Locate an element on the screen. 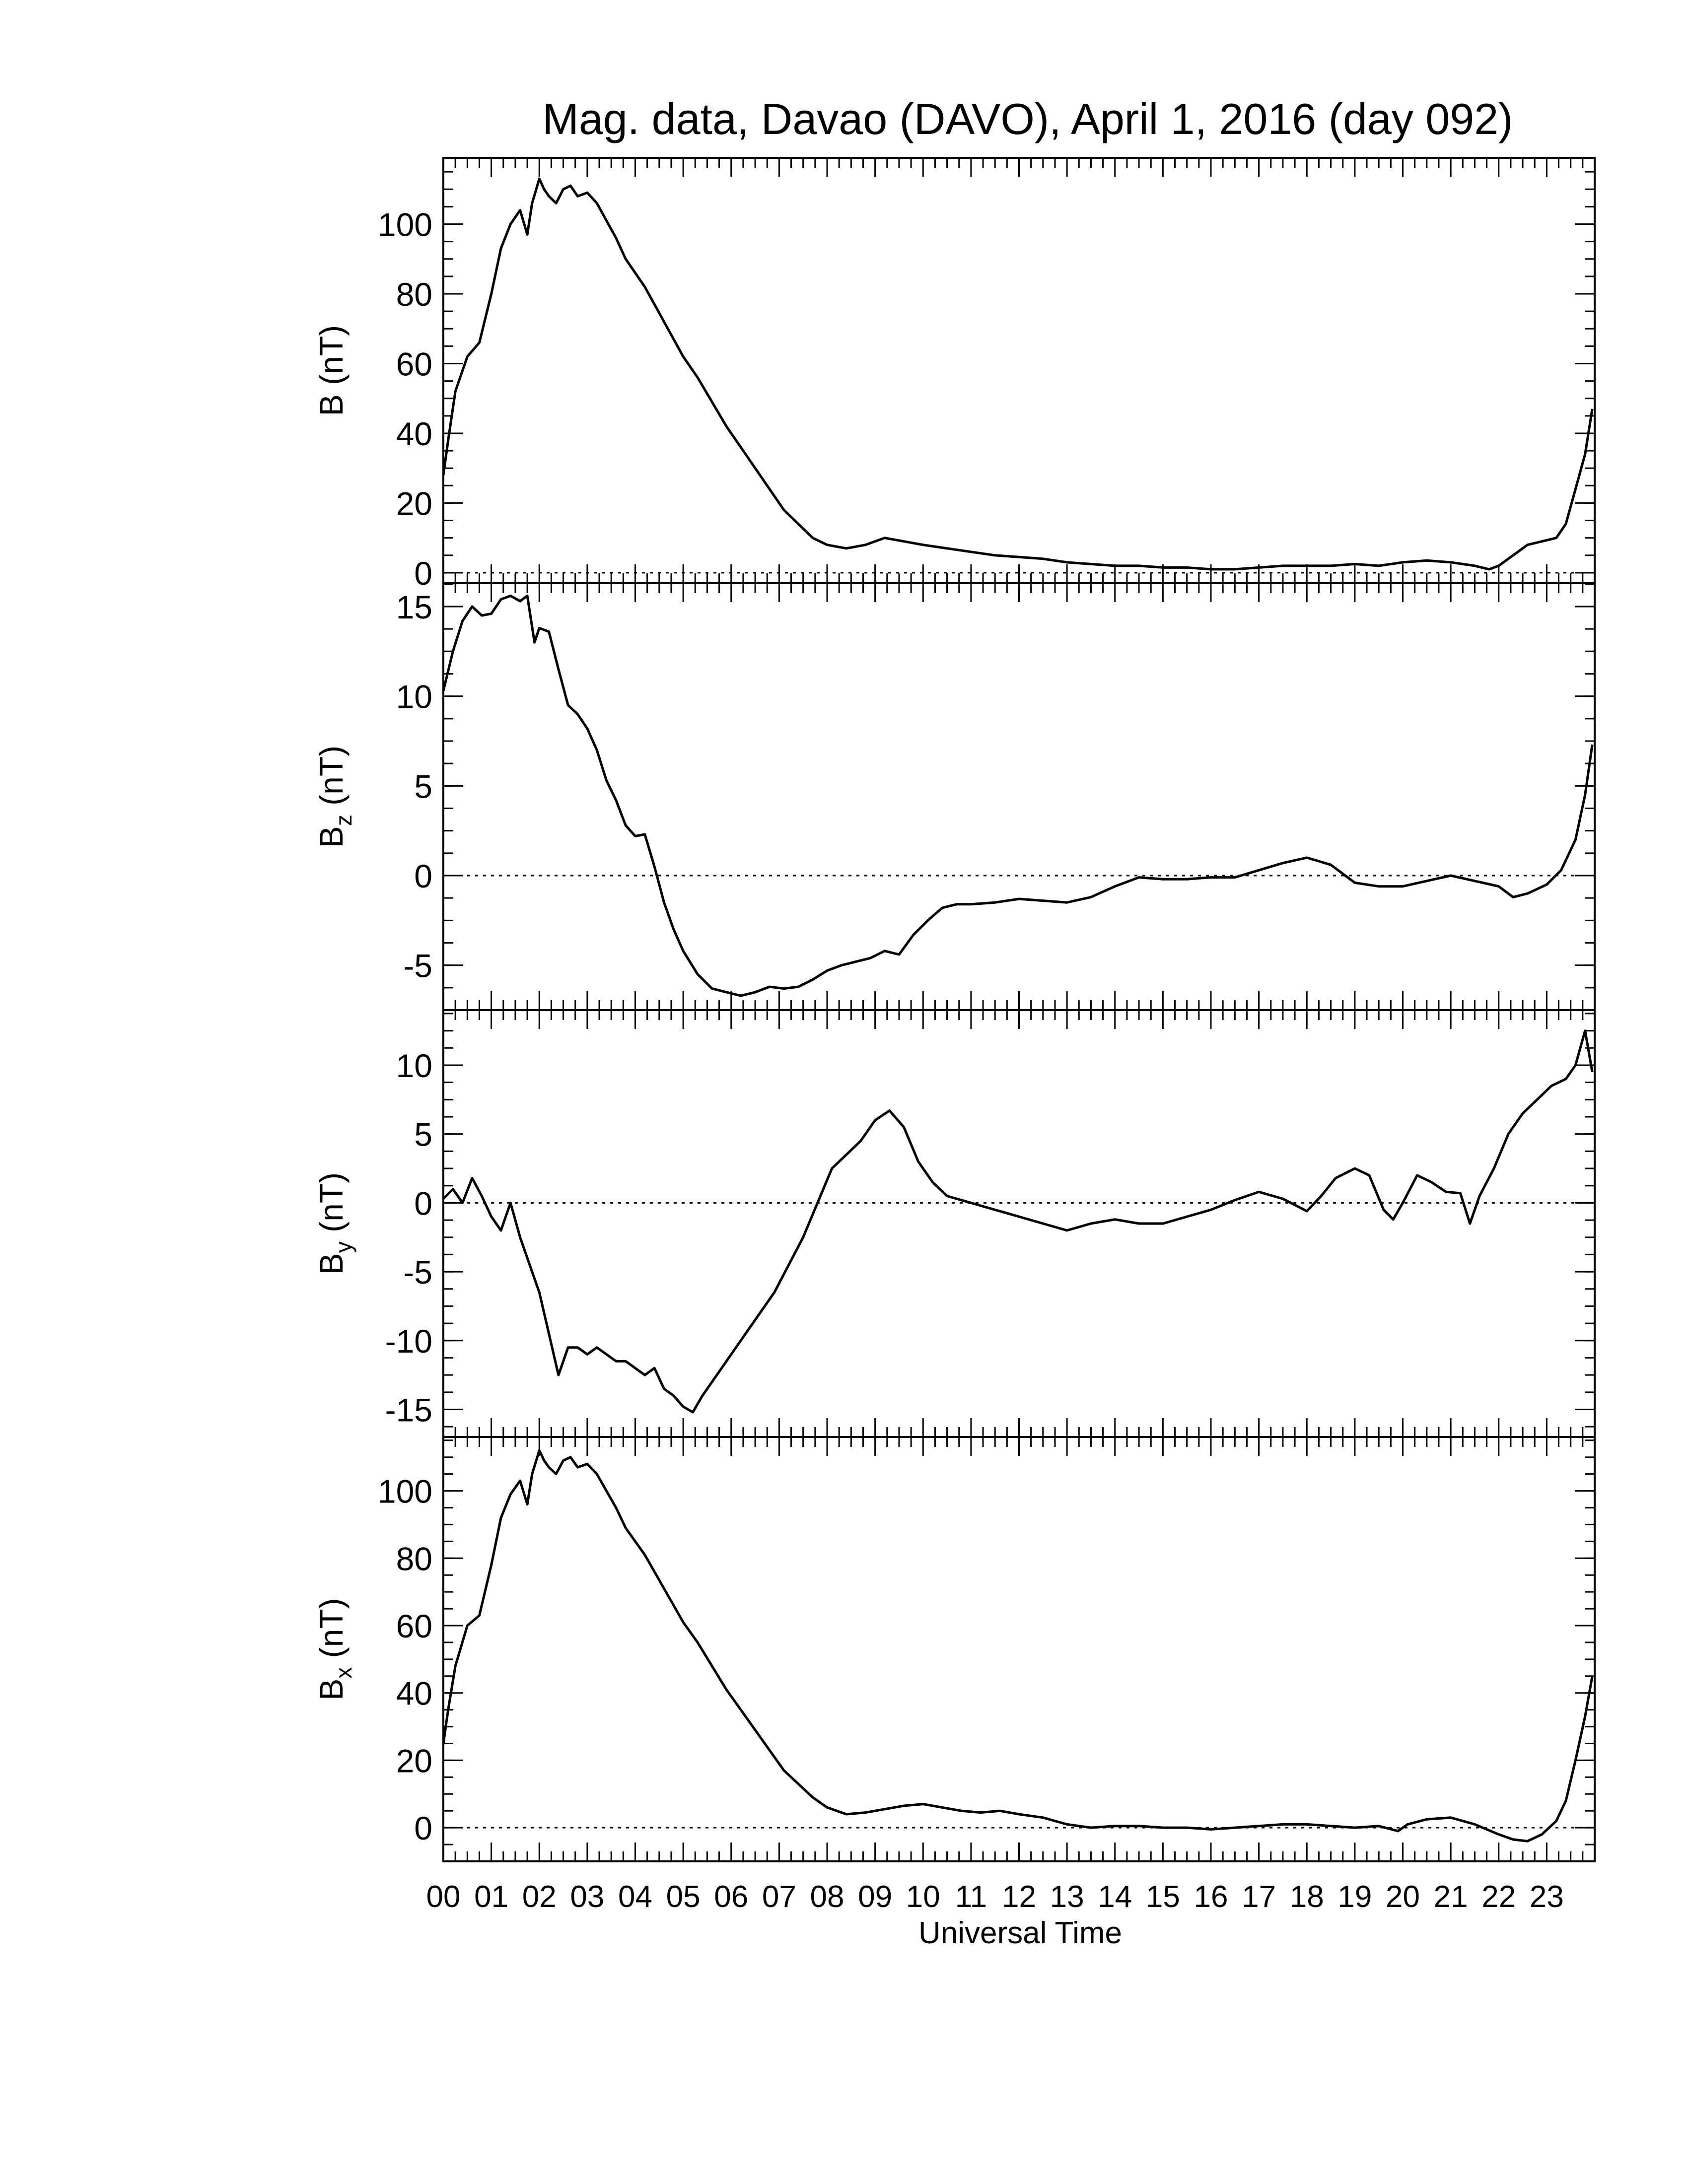 Image resolution: width=1688 pixels, height=2184 pixels. y-axis-label-subscript: y is located at coordinates (343, 1247).